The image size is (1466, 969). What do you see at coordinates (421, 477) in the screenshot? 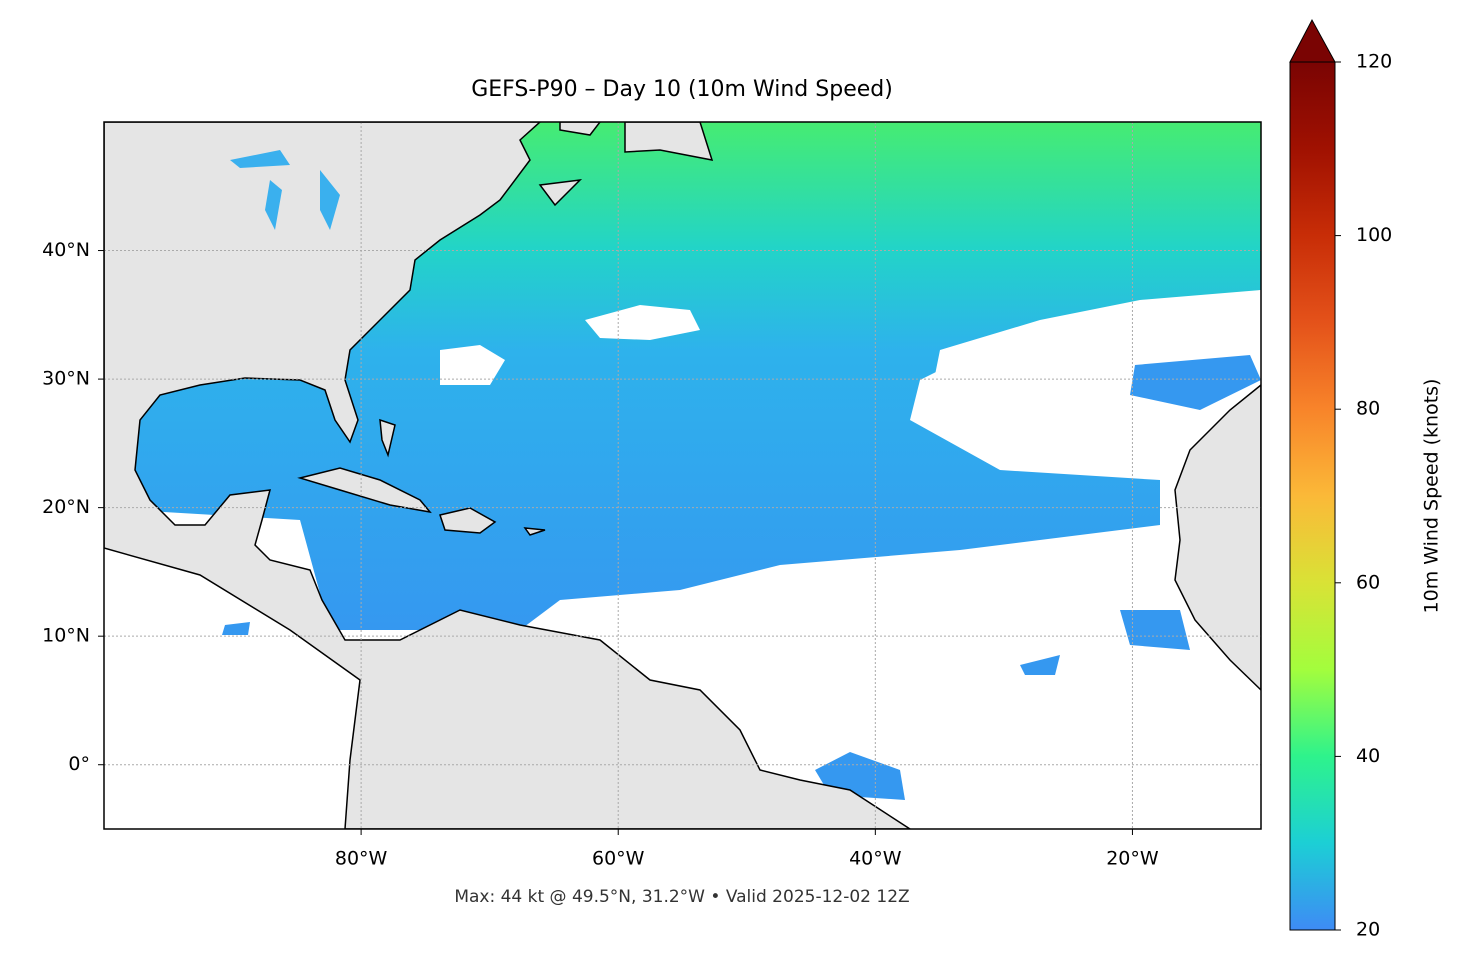
I see `island` at bounding box center [421, 477].